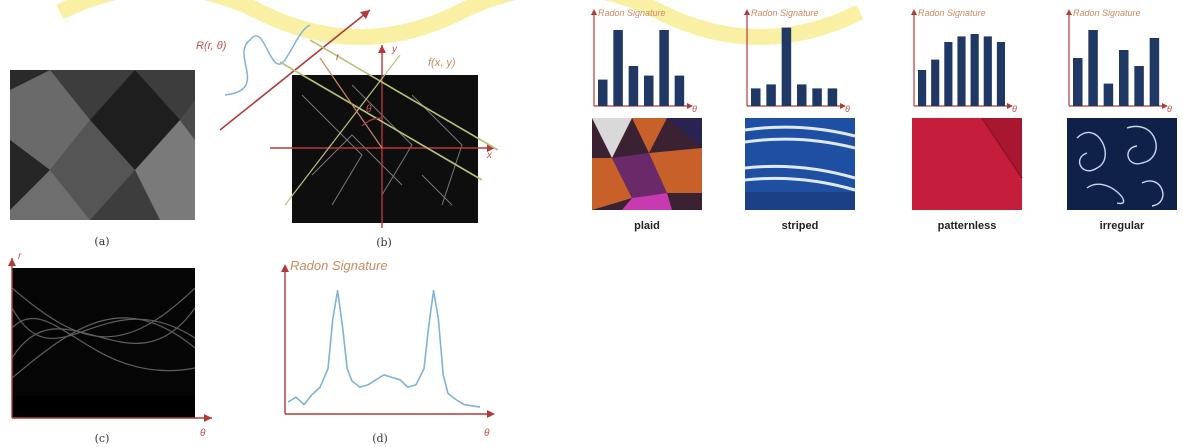  What do you see at coordinates (384, 242) in the screenshot?
I see `caption-b: (b)` at bounding box center [384, 242].